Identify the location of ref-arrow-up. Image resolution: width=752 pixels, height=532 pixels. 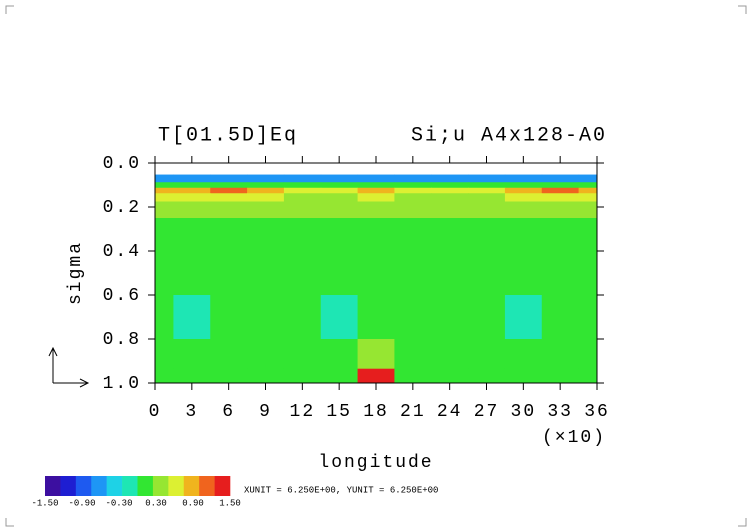
(53, 364).